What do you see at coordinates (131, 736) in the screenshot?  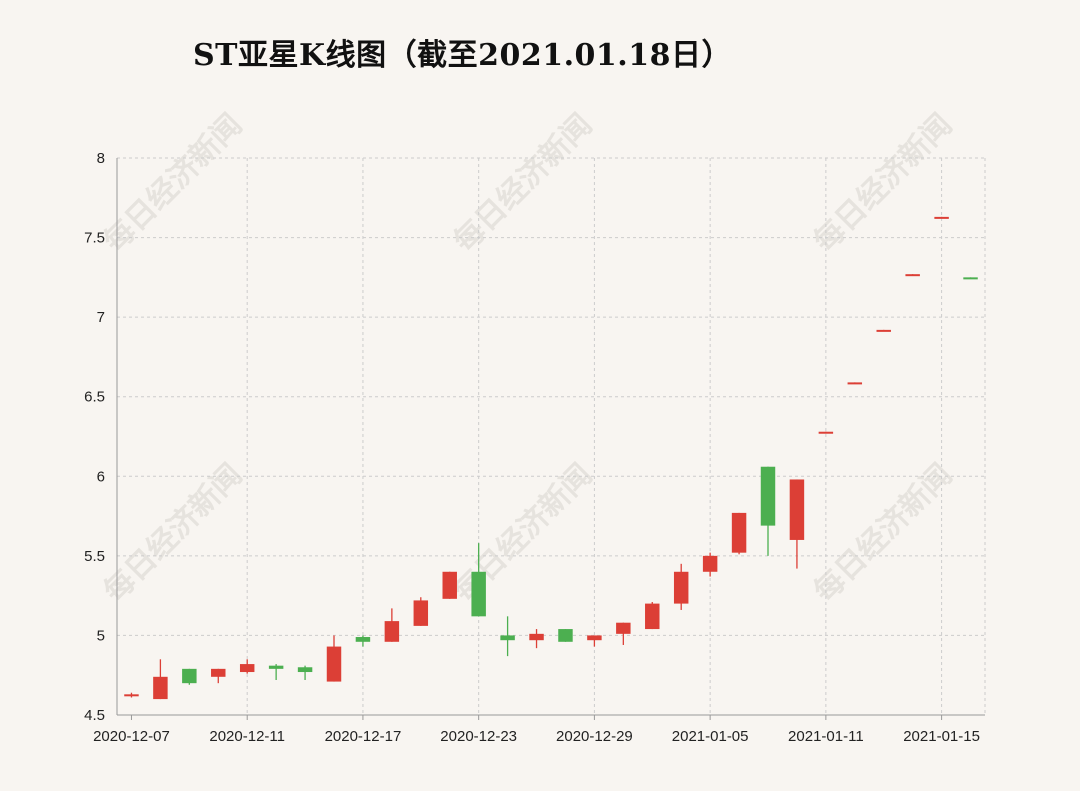 I see `x-tick-label: 2020-12-07` at bounding box center [131, 736].